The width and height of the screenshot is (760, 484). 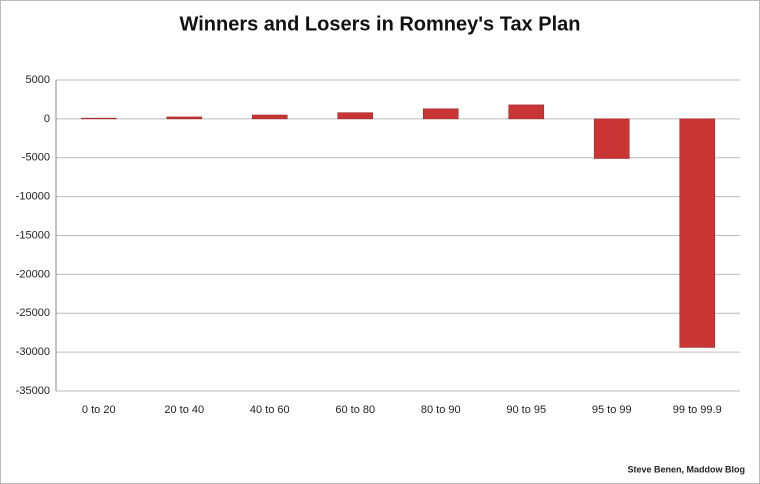 What do you see at coordinates (36, 158) in the screenshot?
I see `y-tick-label: -5000` at bounding box center [36, 158].